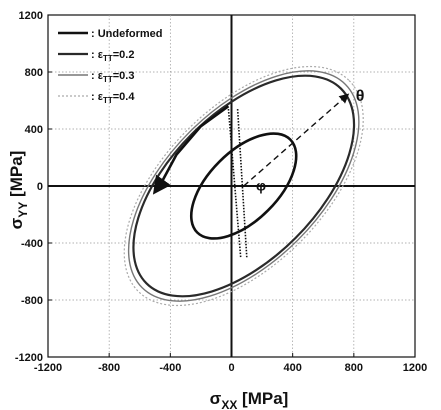  What do you see at coordinates (32, 244) in the screenshot?
I see `y-tick-label: -400` at bounding box center [32, 244].